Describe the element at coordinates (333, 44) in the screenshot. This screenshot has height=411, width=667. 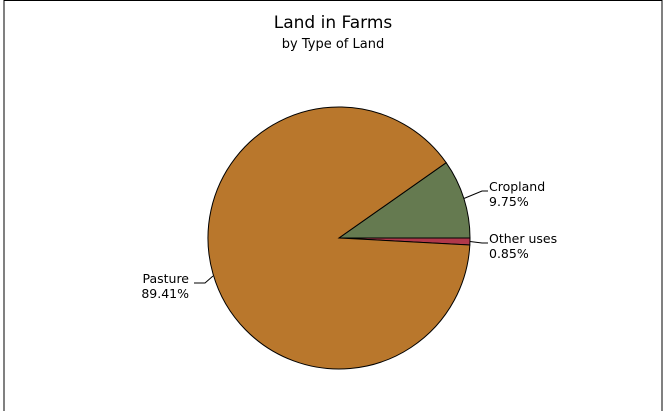
I see `chart-subtitle: by Type of Land` at that location.